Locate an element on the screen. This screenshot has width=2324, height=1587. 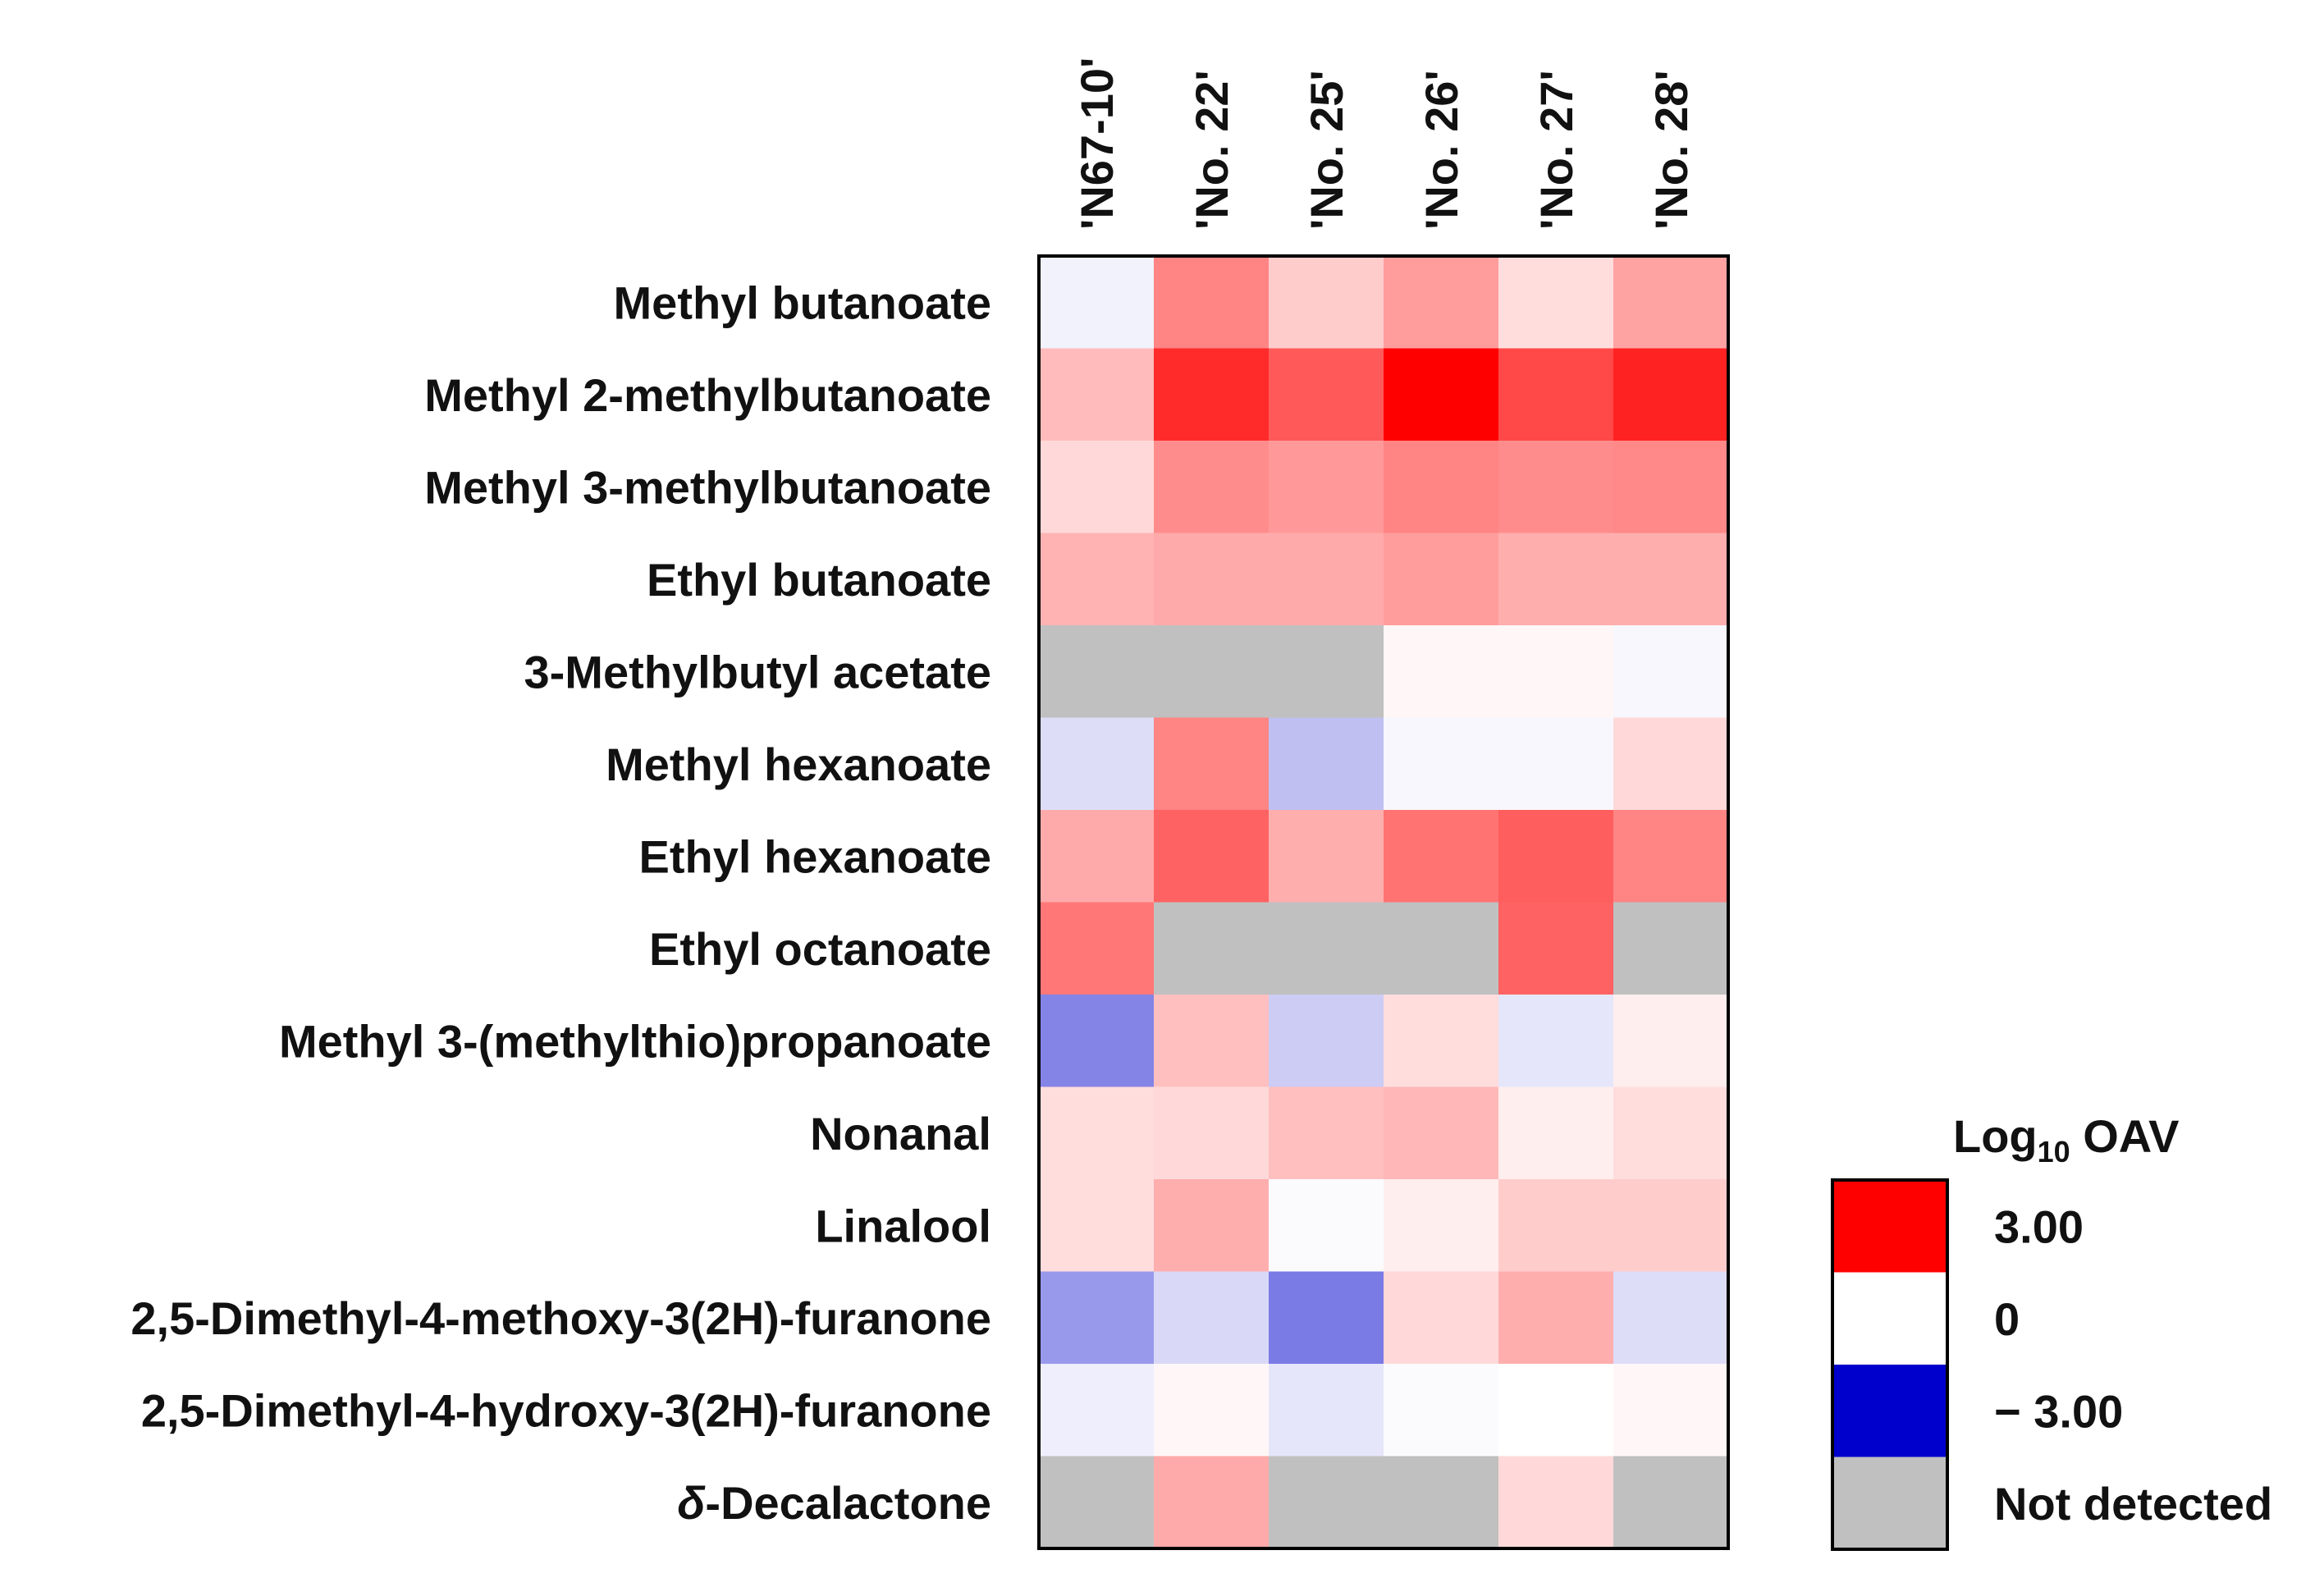
row-label-12: 2,5-Dimethyl-4-hydroxy-3(2H)-furanone is located at coordinates (566, 1410).